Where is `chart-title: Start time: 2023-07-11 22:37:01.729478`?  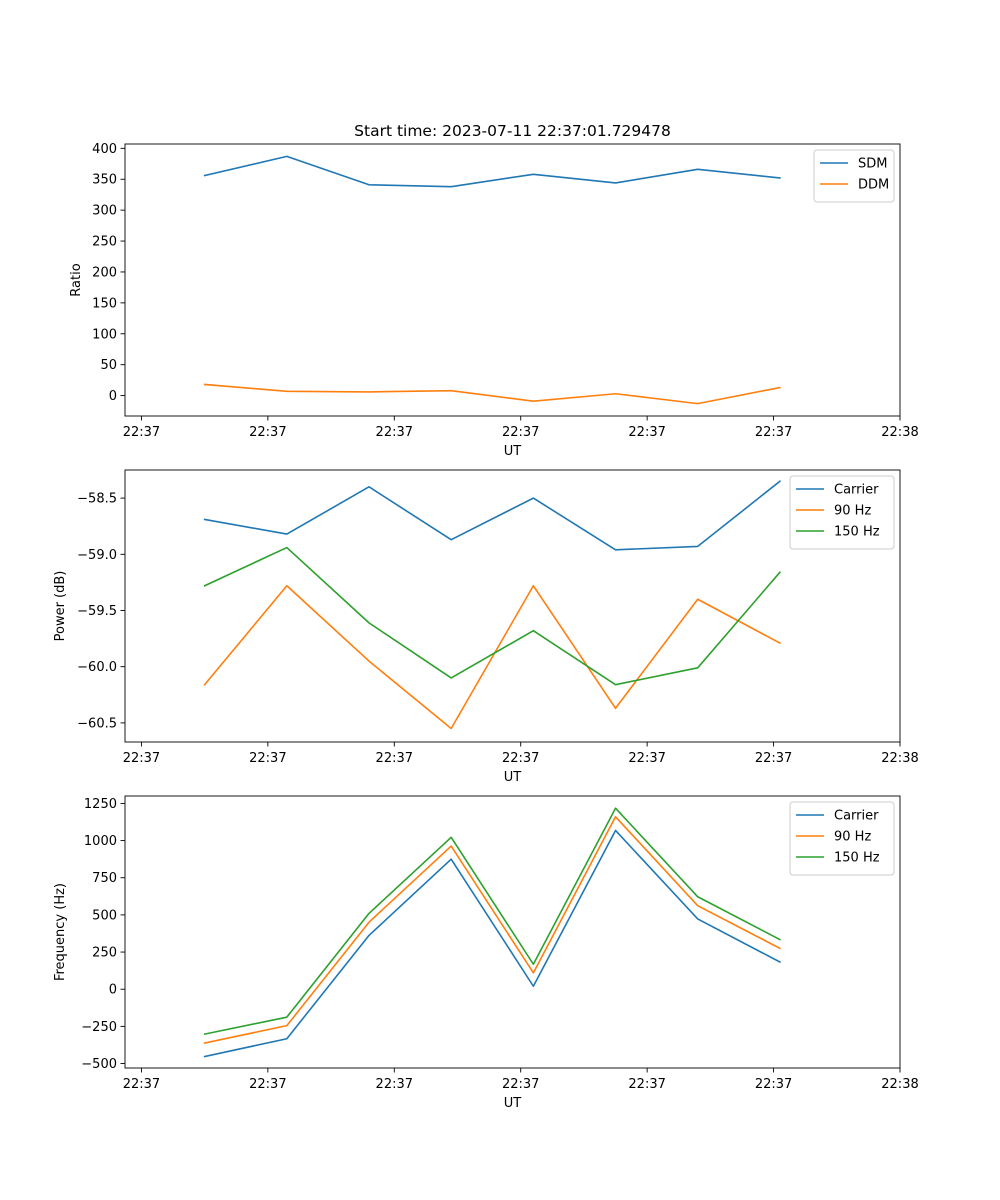
chart-title: Start time: 2023-07-11 22:37:01.729478 is located at coordinates (512, 131).